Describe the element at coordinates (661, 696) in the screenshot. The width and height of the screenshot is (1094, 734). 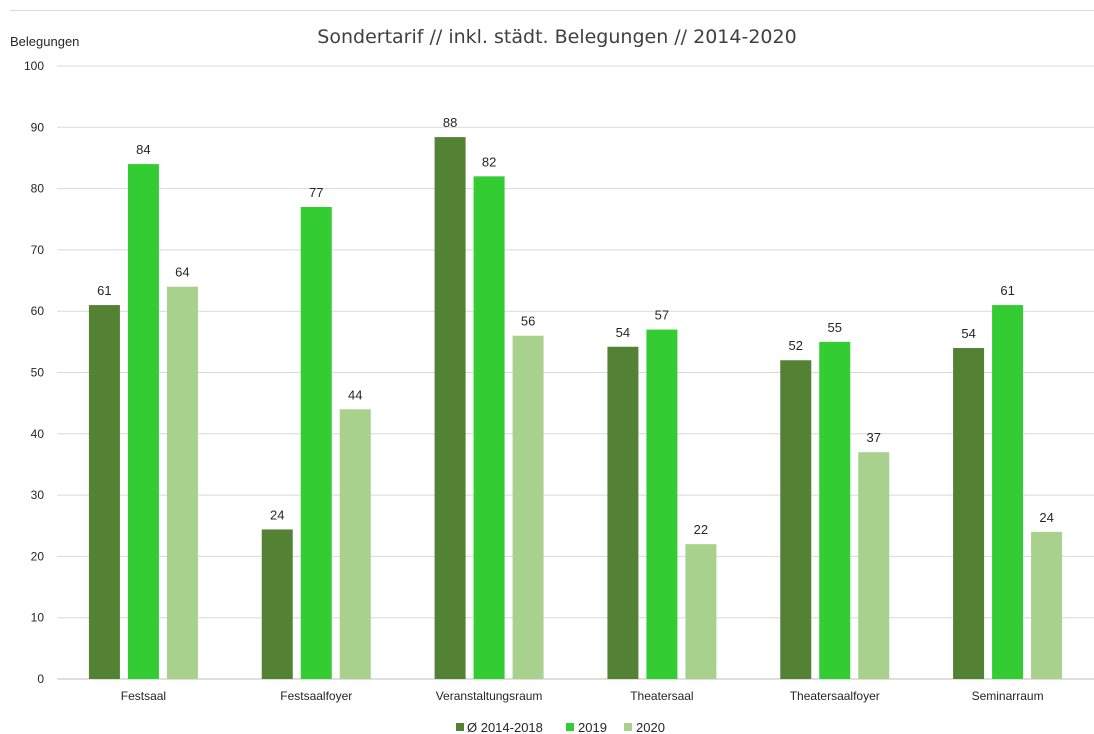
I see `category-label: Theatersaal` at that location.